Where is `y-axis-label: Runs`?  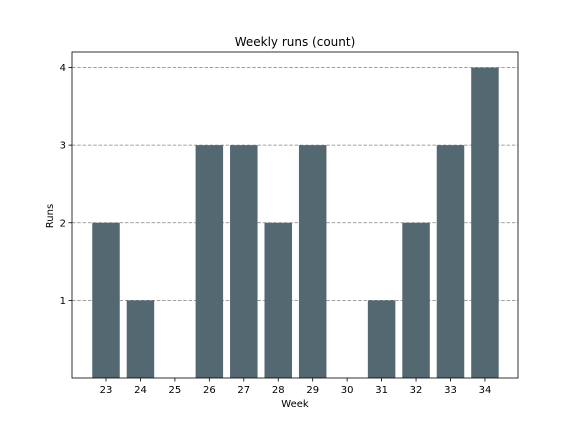 y-axis-label: Runs is located at coordinates (50, 216).